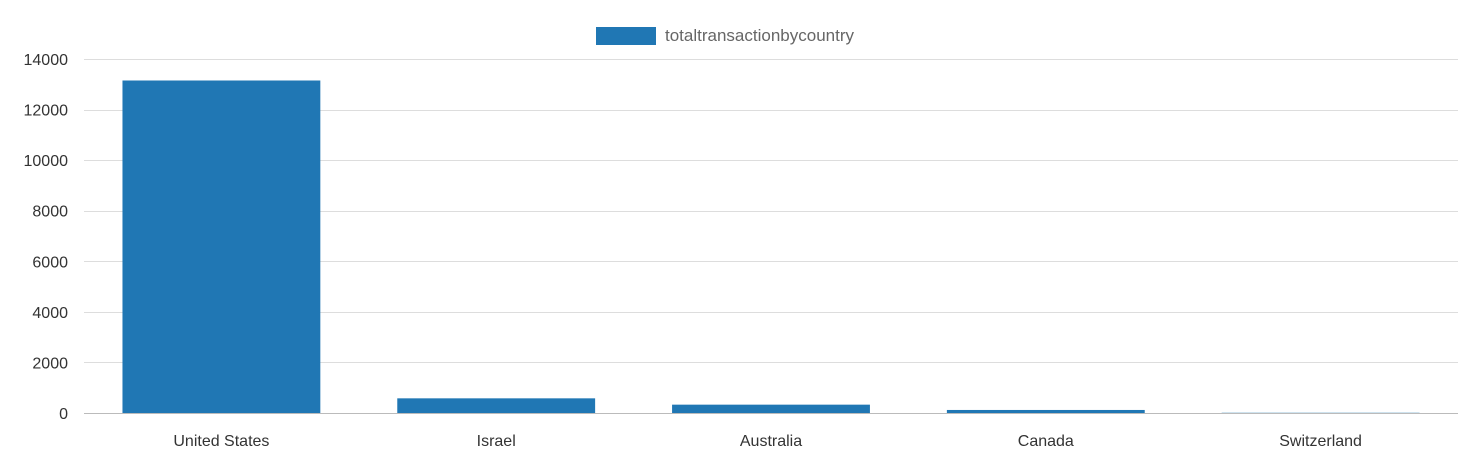 The width and height of the screenshot is (1470, 473). I want to click on legend-label: totaltransactionbycountry, so click(759, 35).